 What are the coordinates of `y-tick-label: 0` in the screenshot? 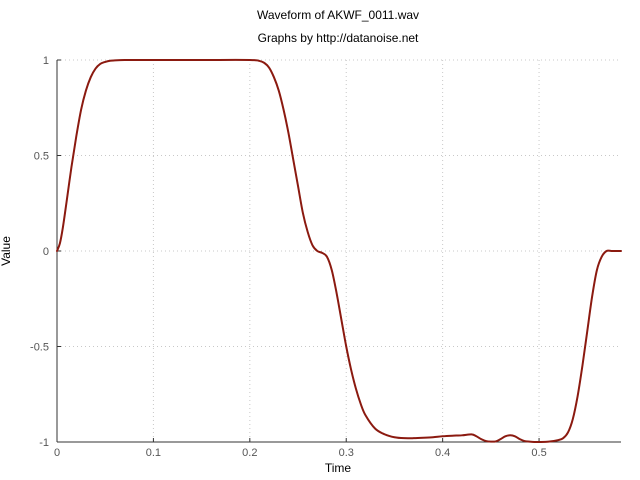 It's located at (46, 252).